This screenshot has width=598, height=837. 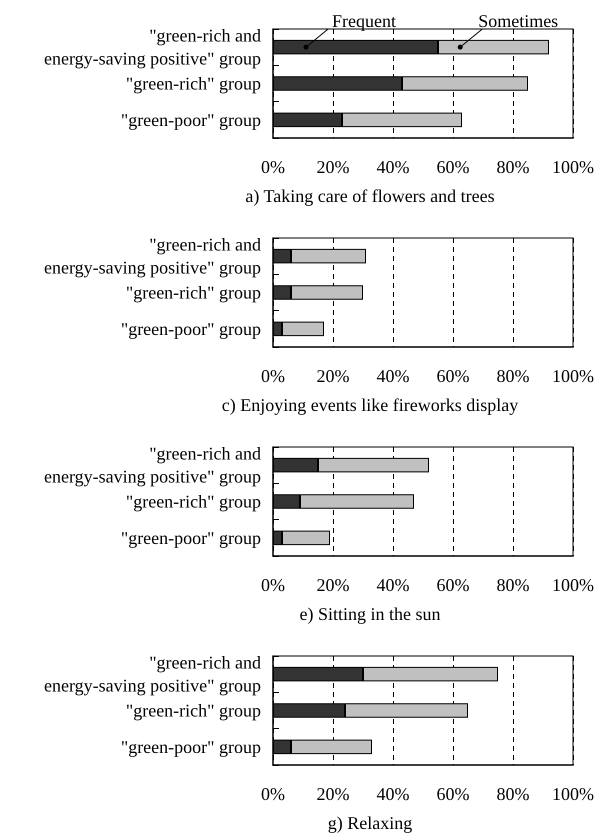 I want to click on text: c) Enjoying events like fireworks display, so click(x=370, y=405).